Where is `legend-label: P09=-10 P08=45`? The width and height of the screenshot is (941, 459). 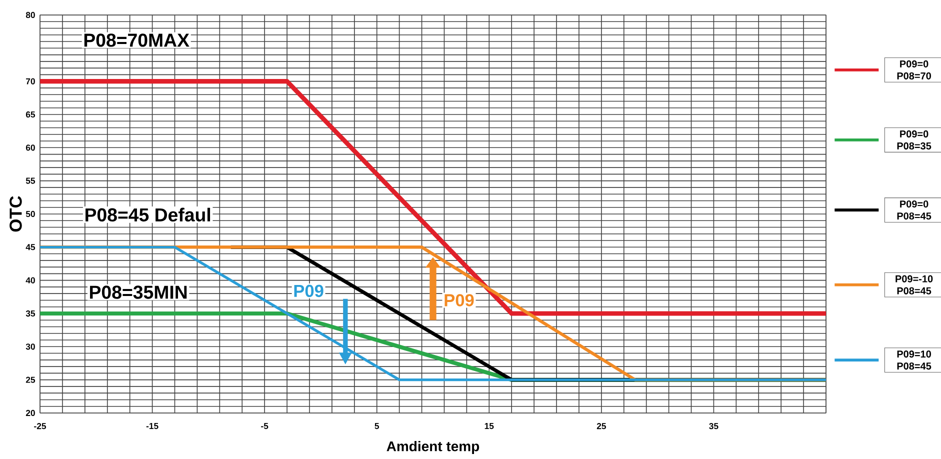
legend-label: P09=-10 P08=45 is located at coordinates (914, 284).